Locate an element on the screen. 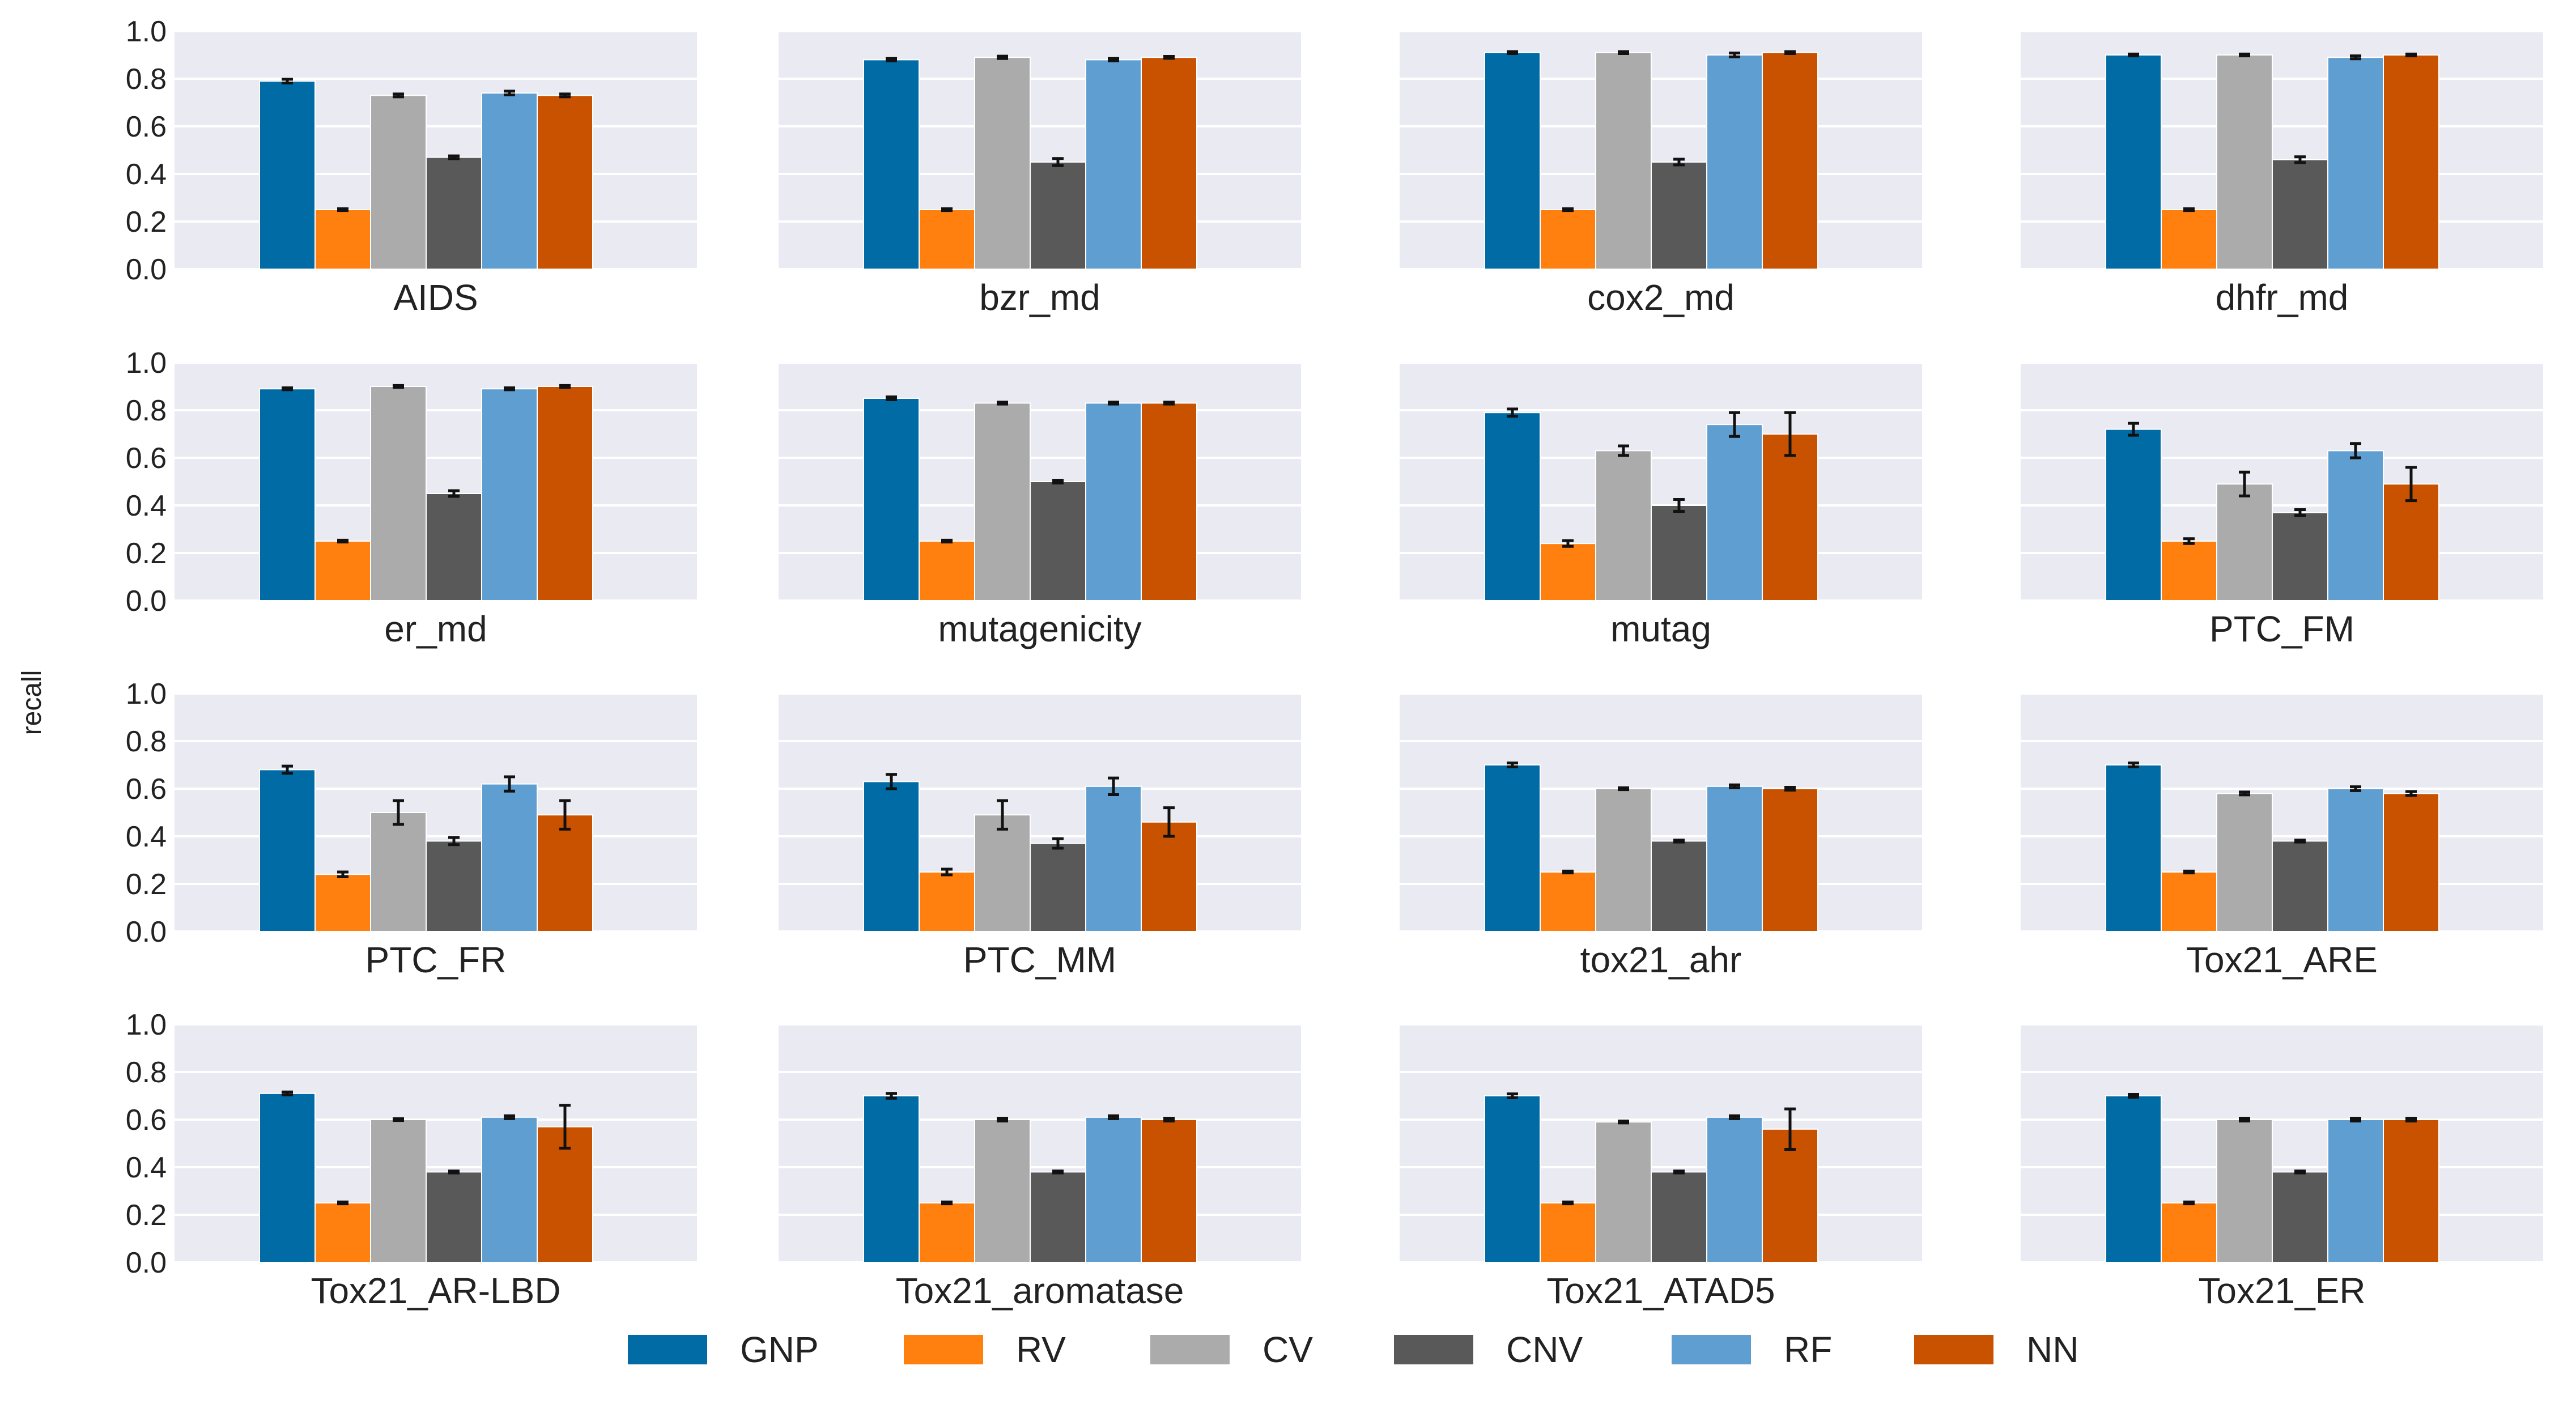  panel-tox21-aromatase: Tox21_aromatase is located at coordinates (1040, 1167).